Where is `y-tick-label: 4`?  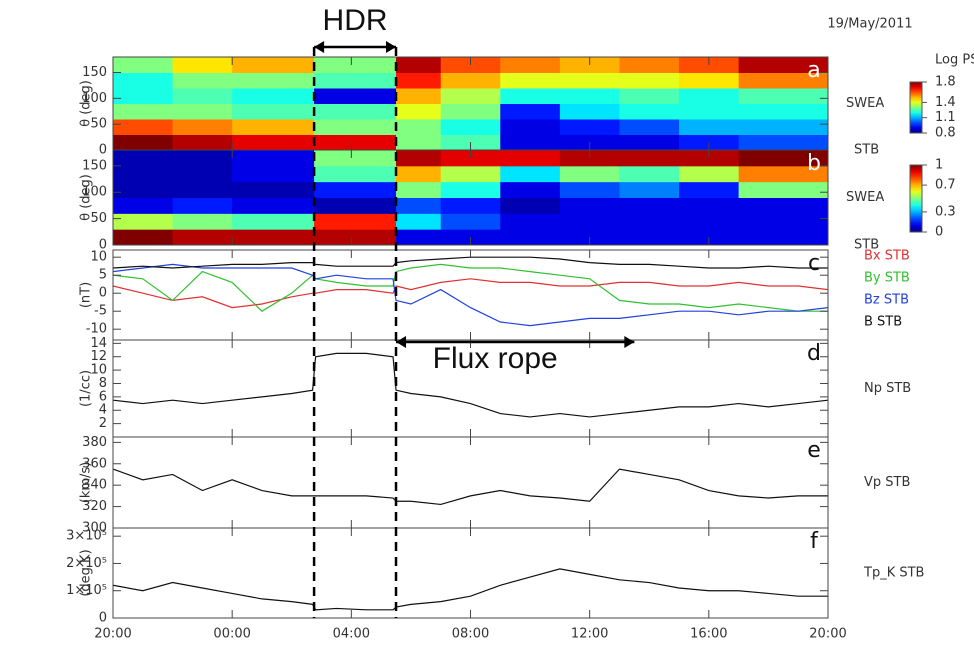 y-tick-label: 4 is located at coordinates (103, 410).